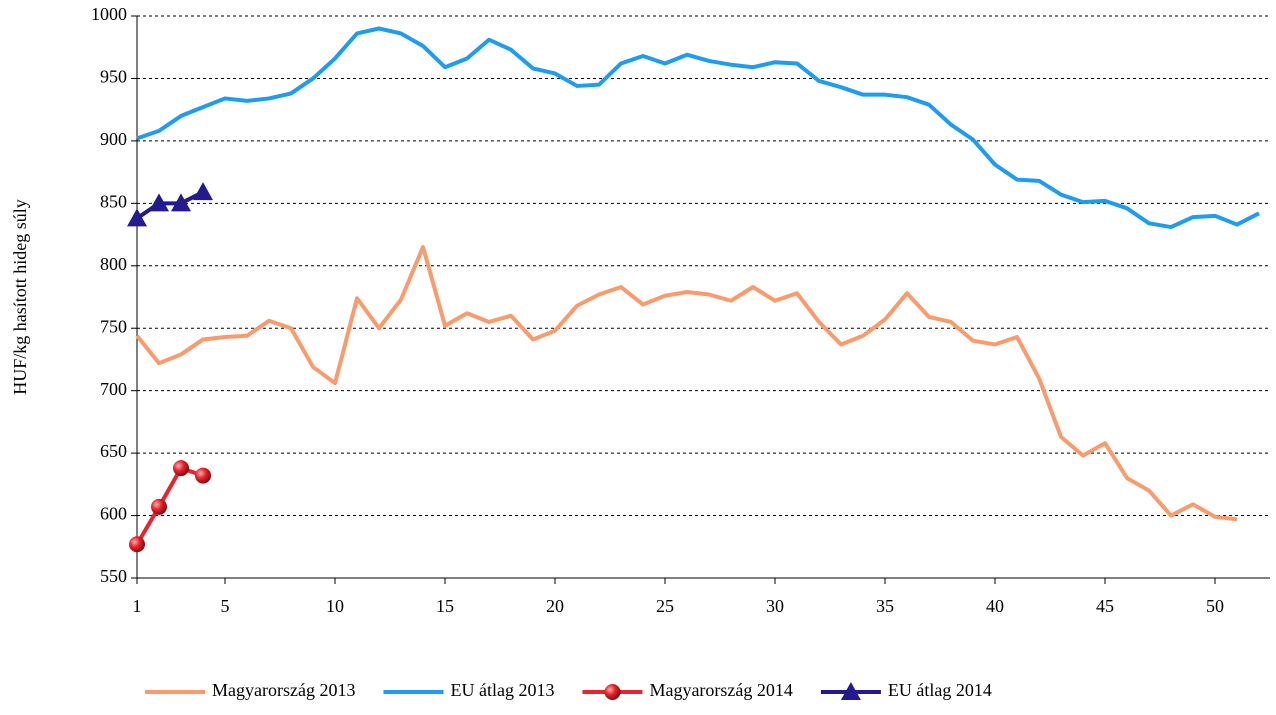 This screenshot has height=715, width=1276. Describe the element at coordinates (555, 606) in the screenshot. I see `x-tick-label: 20` at that location.